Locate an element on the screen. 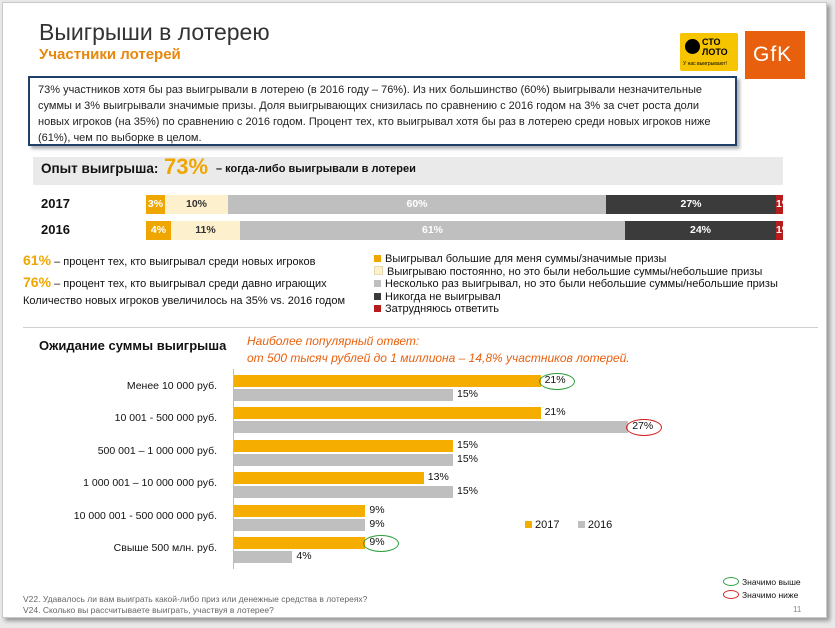 The width and height of the screenshot is (835, 628). chart-axis is located at coordinates (233, 469).